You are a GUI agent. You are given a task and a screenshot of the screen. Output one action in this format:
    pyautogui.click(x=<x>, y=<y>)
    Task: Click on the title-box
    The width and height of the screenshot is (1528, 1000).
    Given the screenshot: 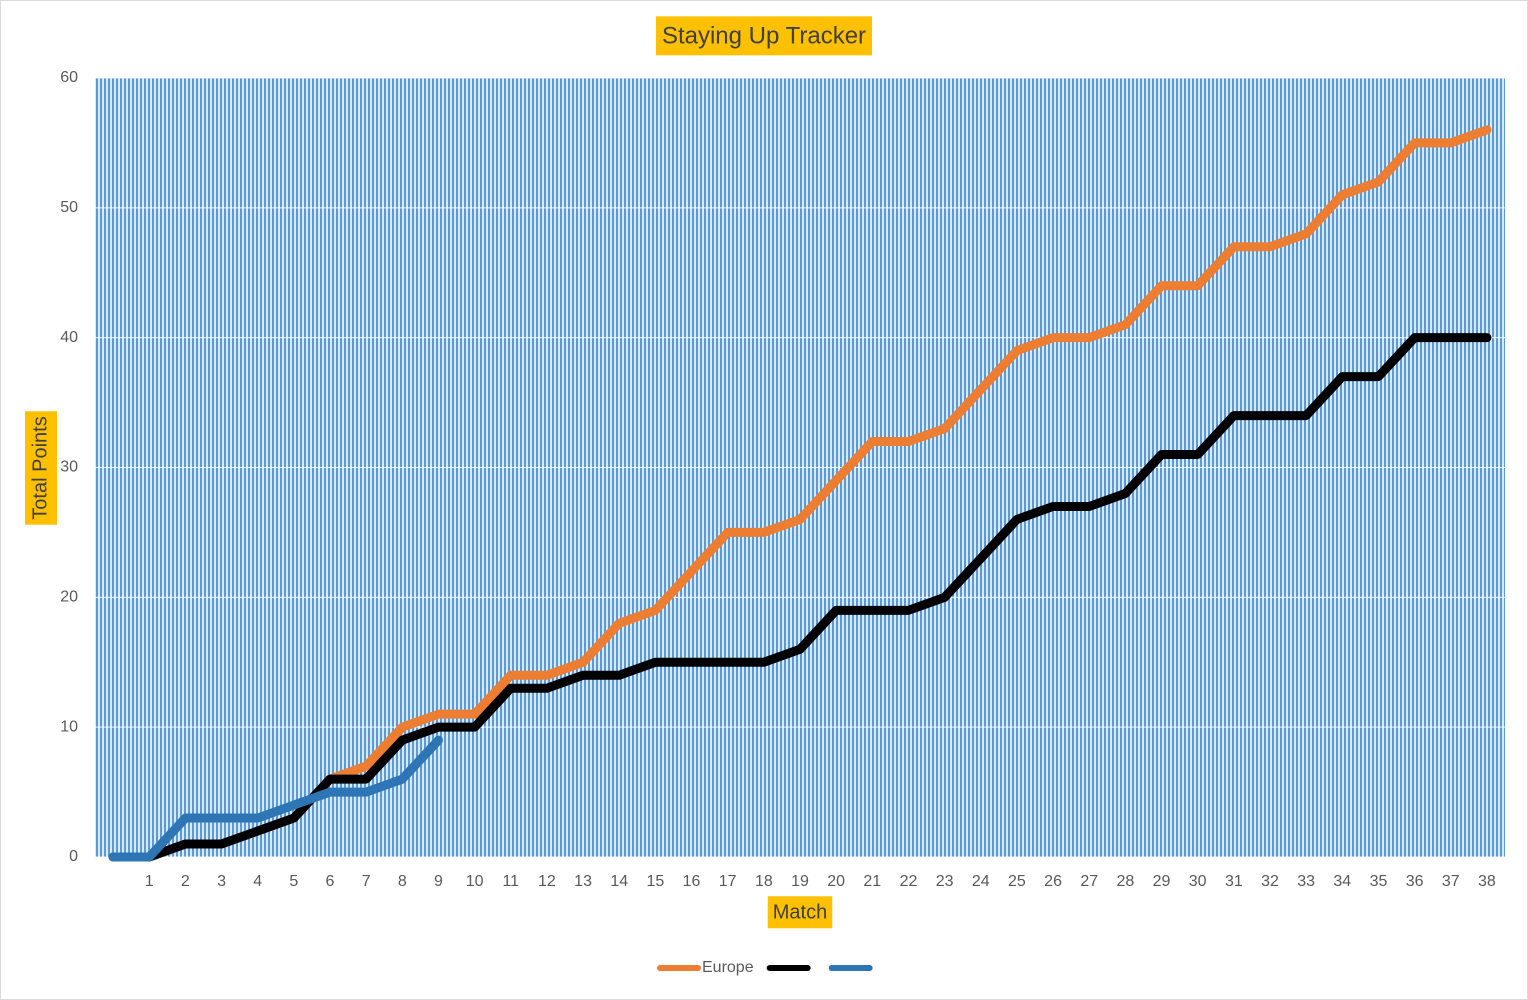 What is the action you would take?
    pyautogui.click(x=764, y=36)
    